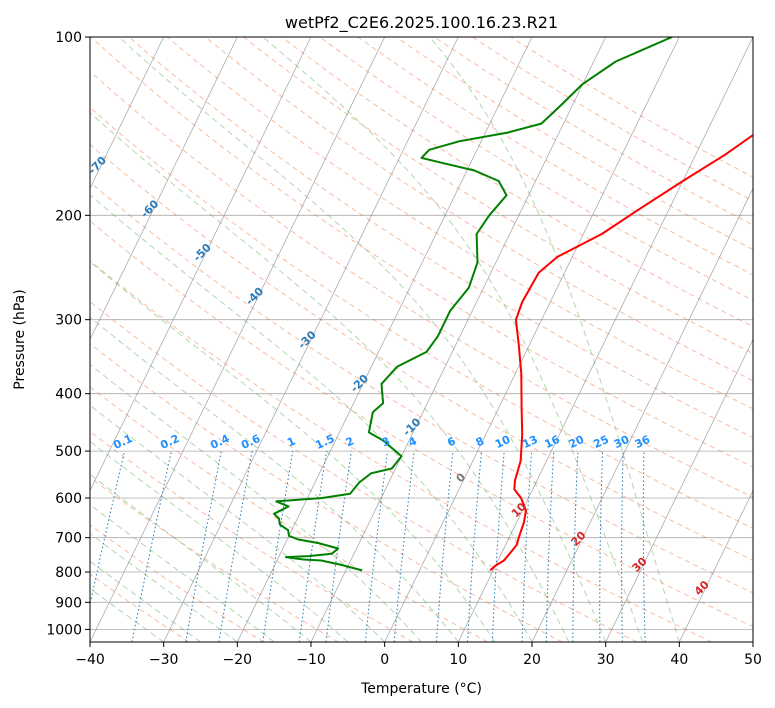  What do you see at coordinates (311, 660) in the screenshot?
I see `x-tick-label: −10` at bounding box center [311, 660].